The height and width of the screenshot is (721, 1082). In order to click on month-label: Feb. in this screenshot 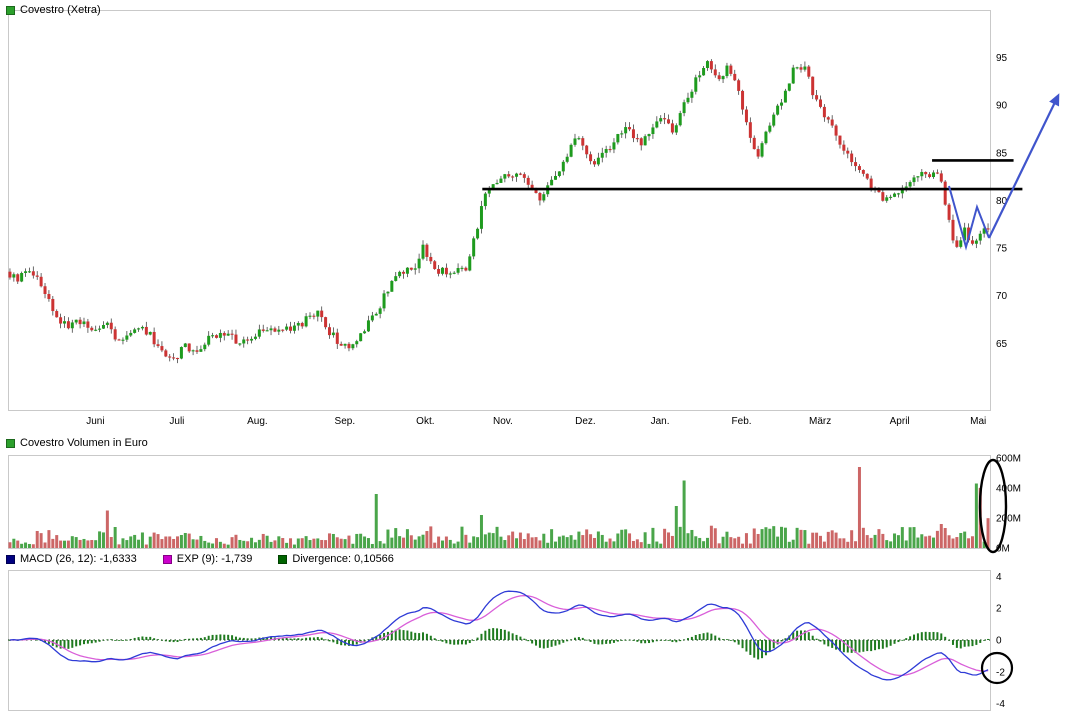, I will do `click(742, 421)`.